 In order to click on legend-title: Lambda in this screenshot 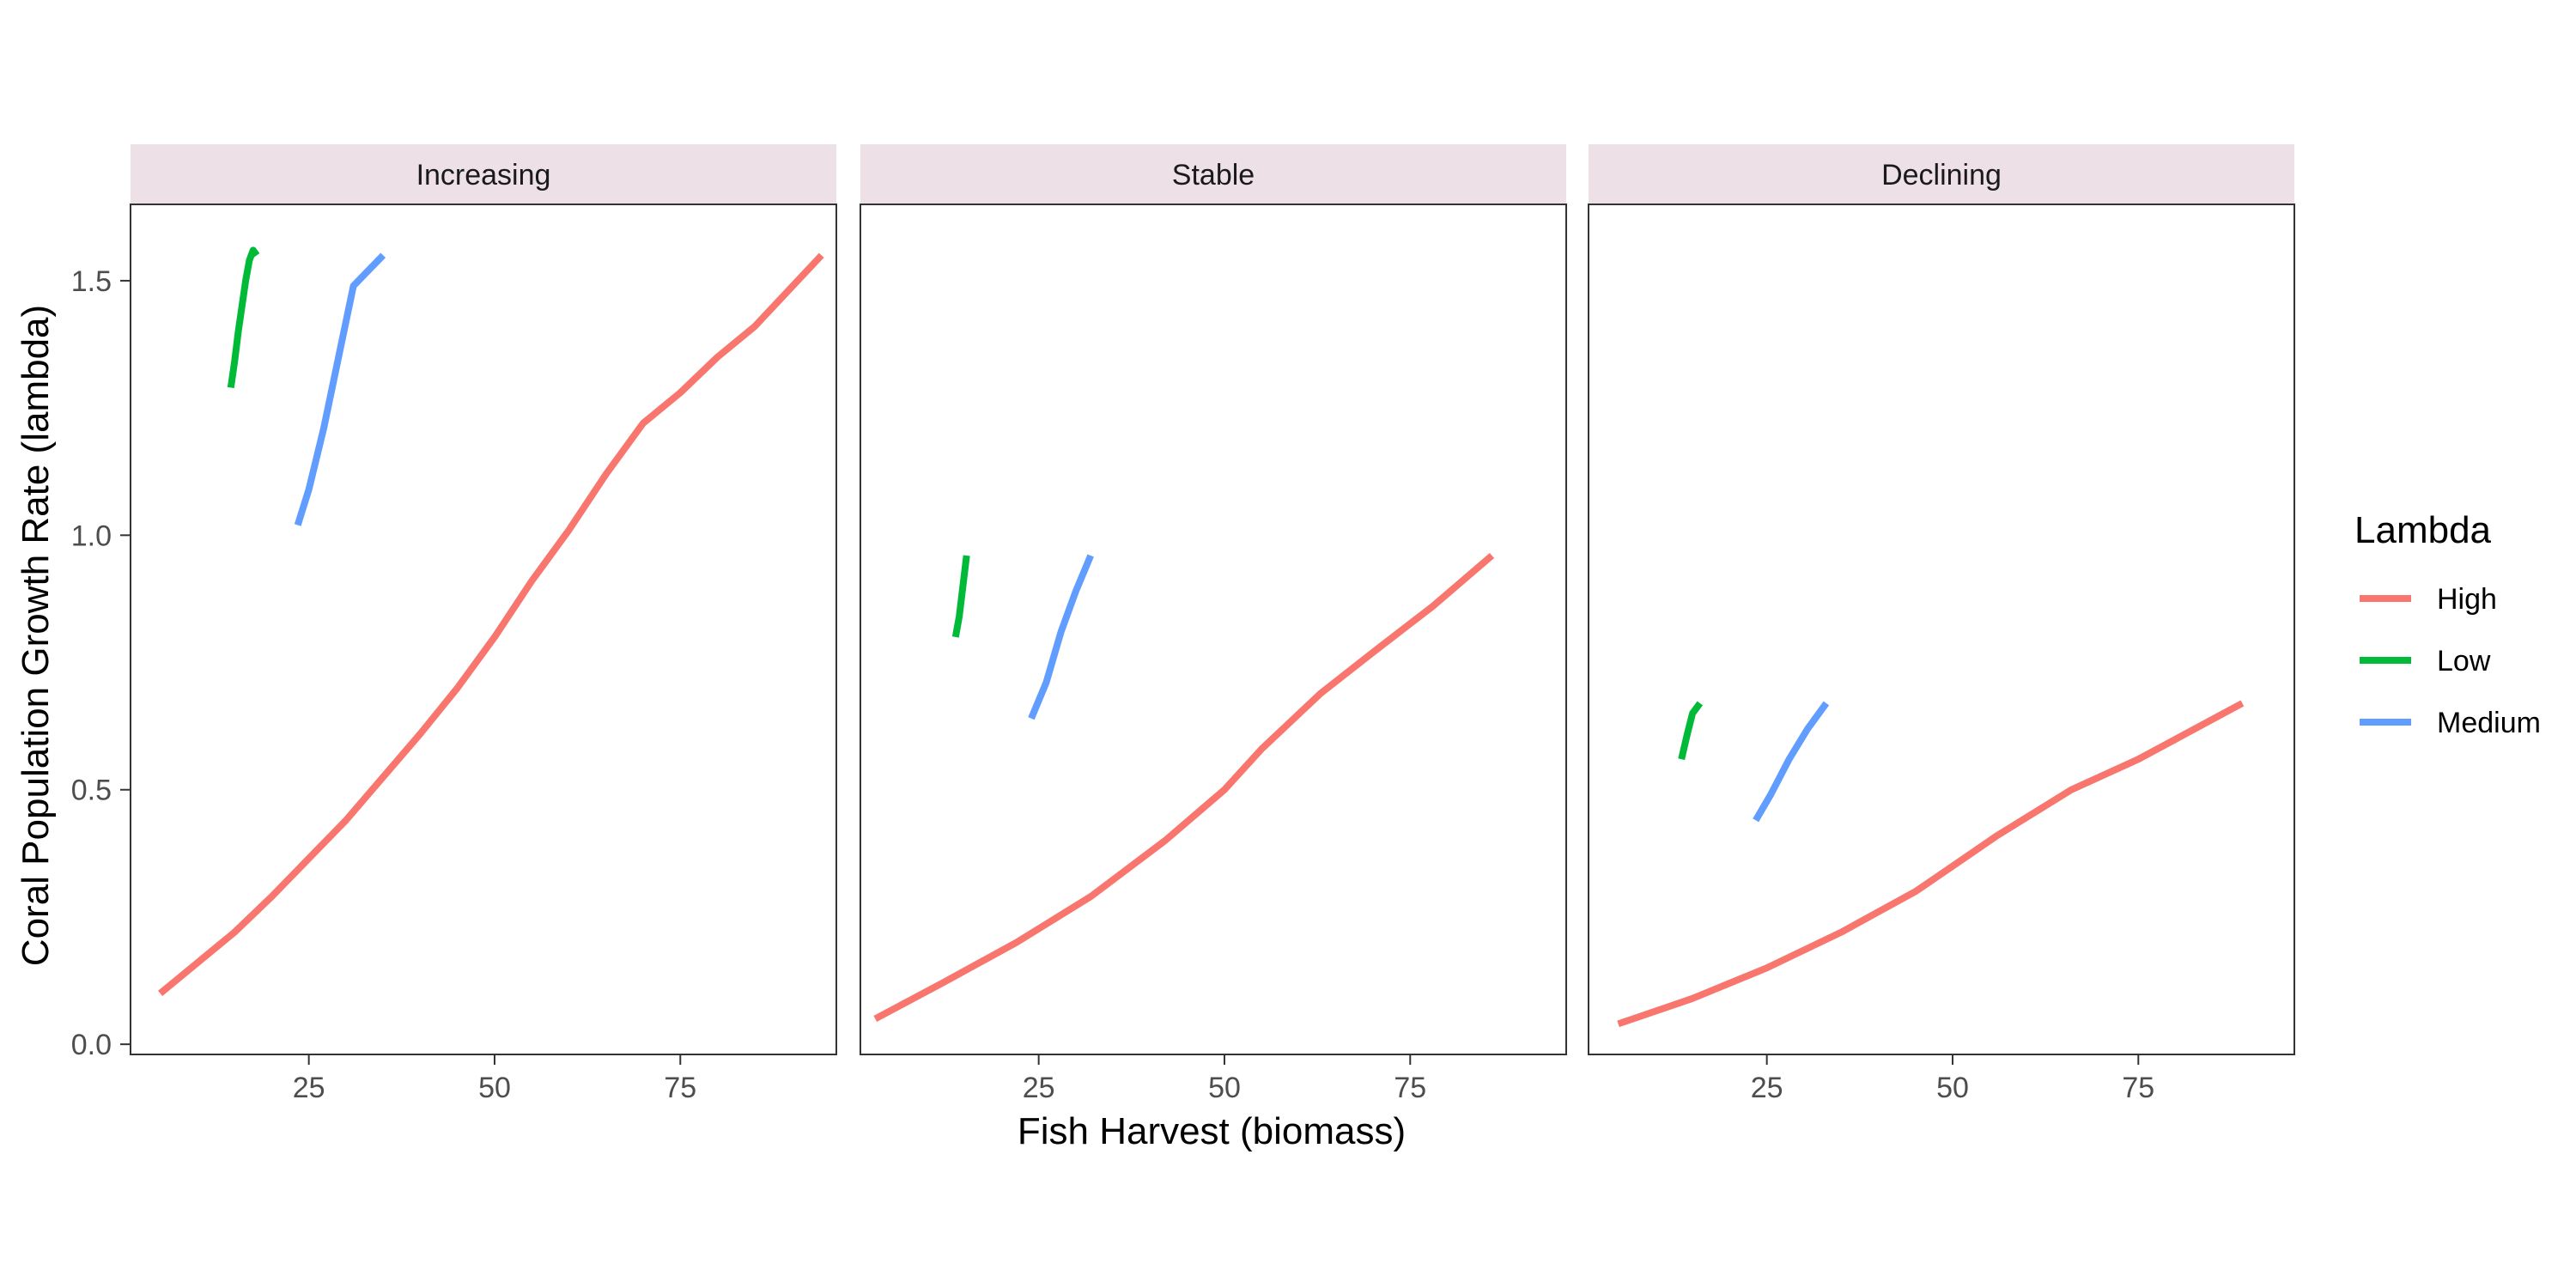, I will do `click(2423, 530)`.